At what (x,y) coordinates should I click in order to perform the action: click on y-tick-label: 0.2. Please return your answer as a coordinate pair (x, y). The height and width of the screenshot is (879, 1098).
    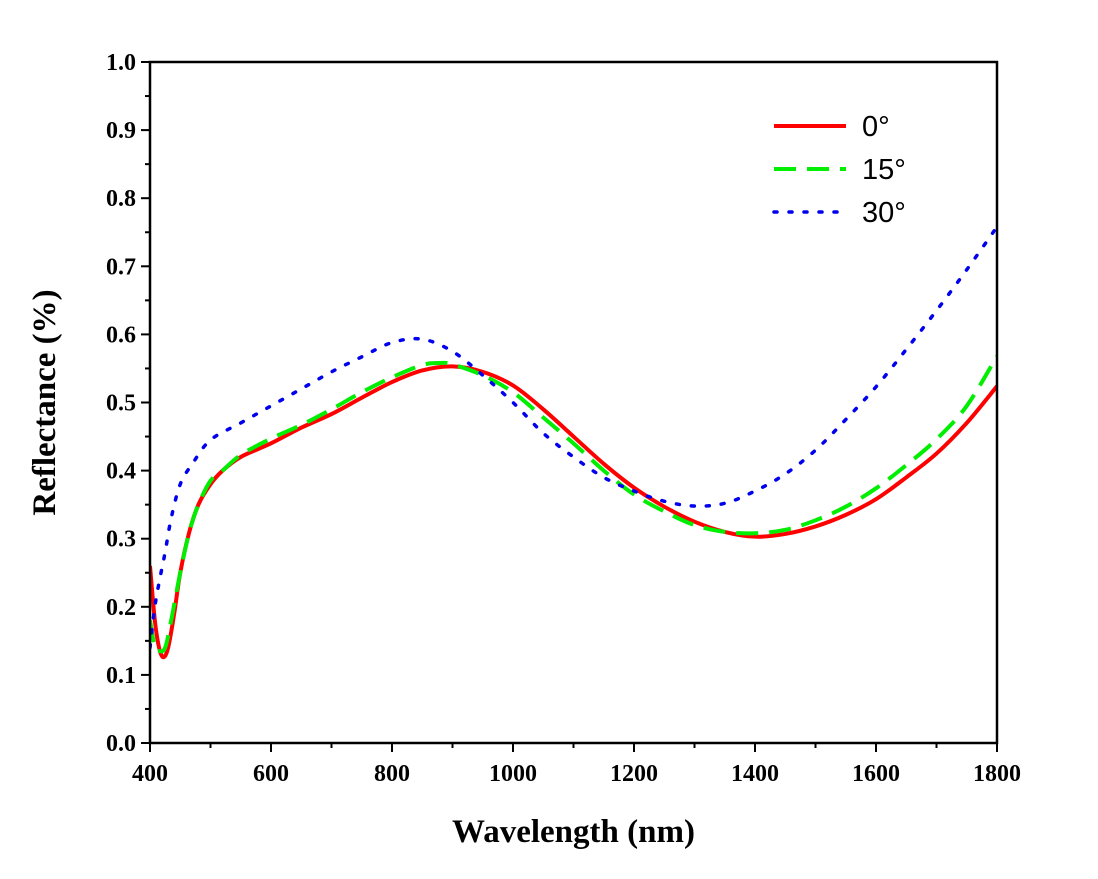
    Looking at the image, I should click on (121, 608).